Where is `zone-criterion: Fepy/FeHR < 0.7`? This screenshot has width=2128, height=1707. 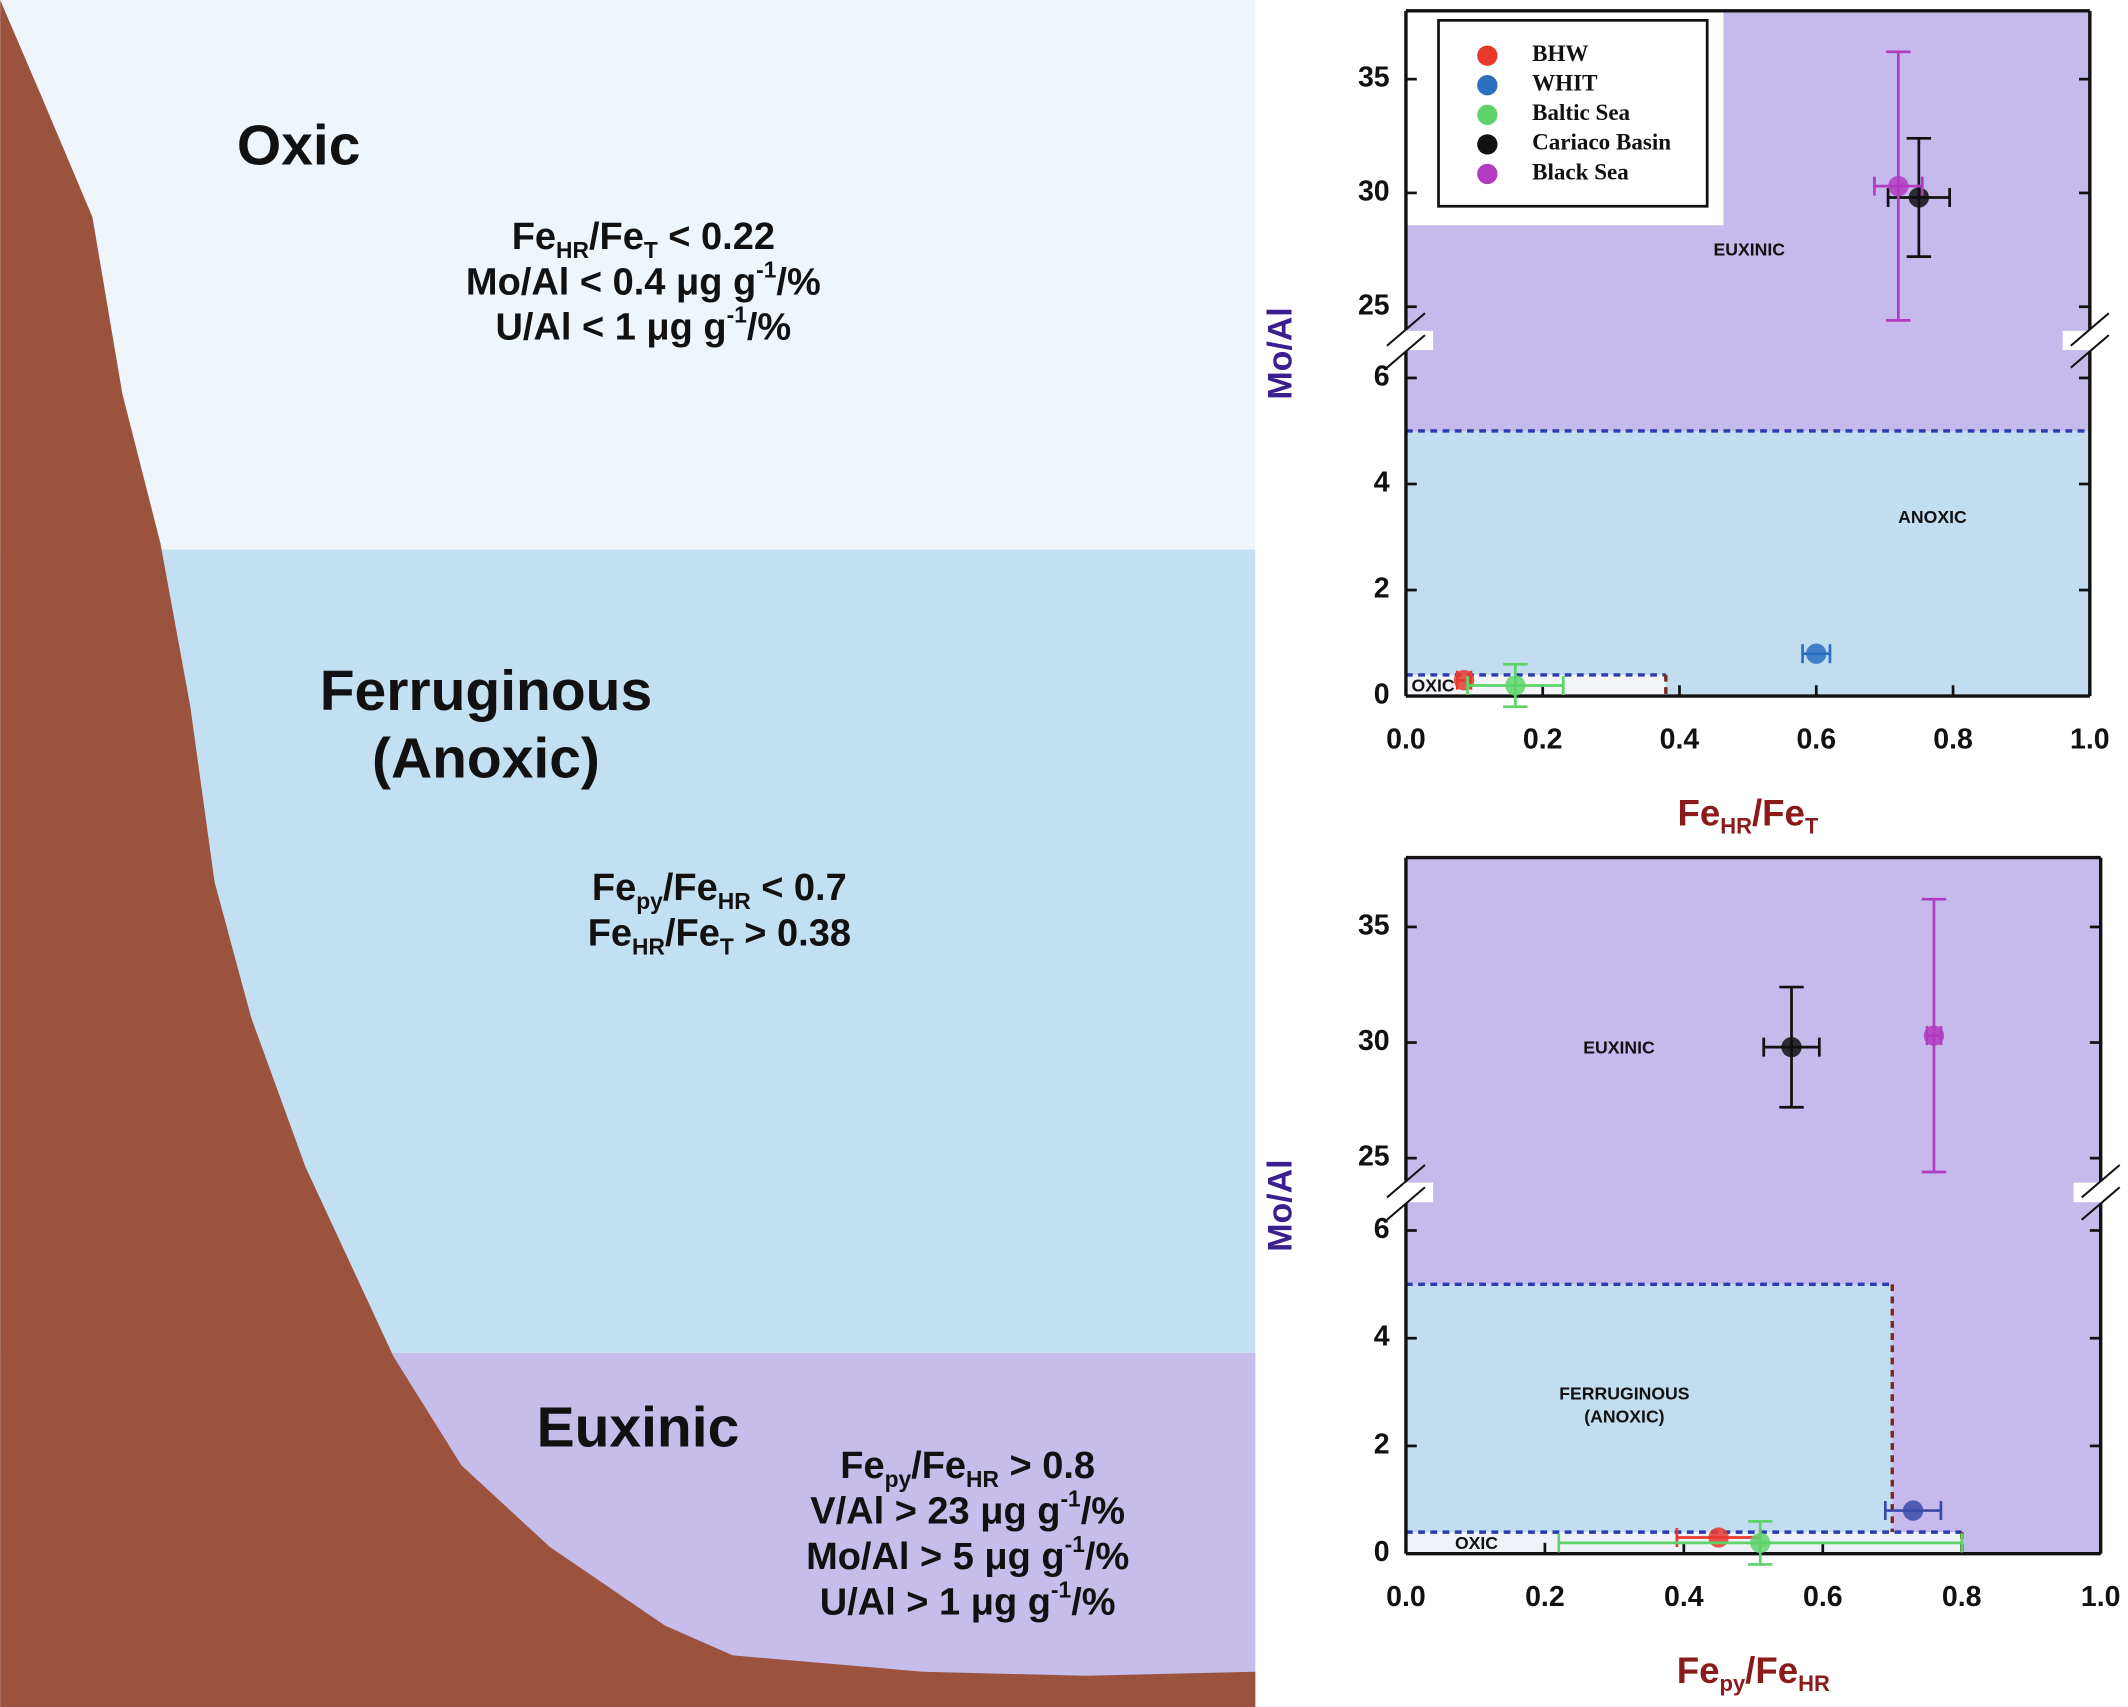 zone-criterion: Fepy/FeHR < 0.7 is located at coordinates (719, 890).